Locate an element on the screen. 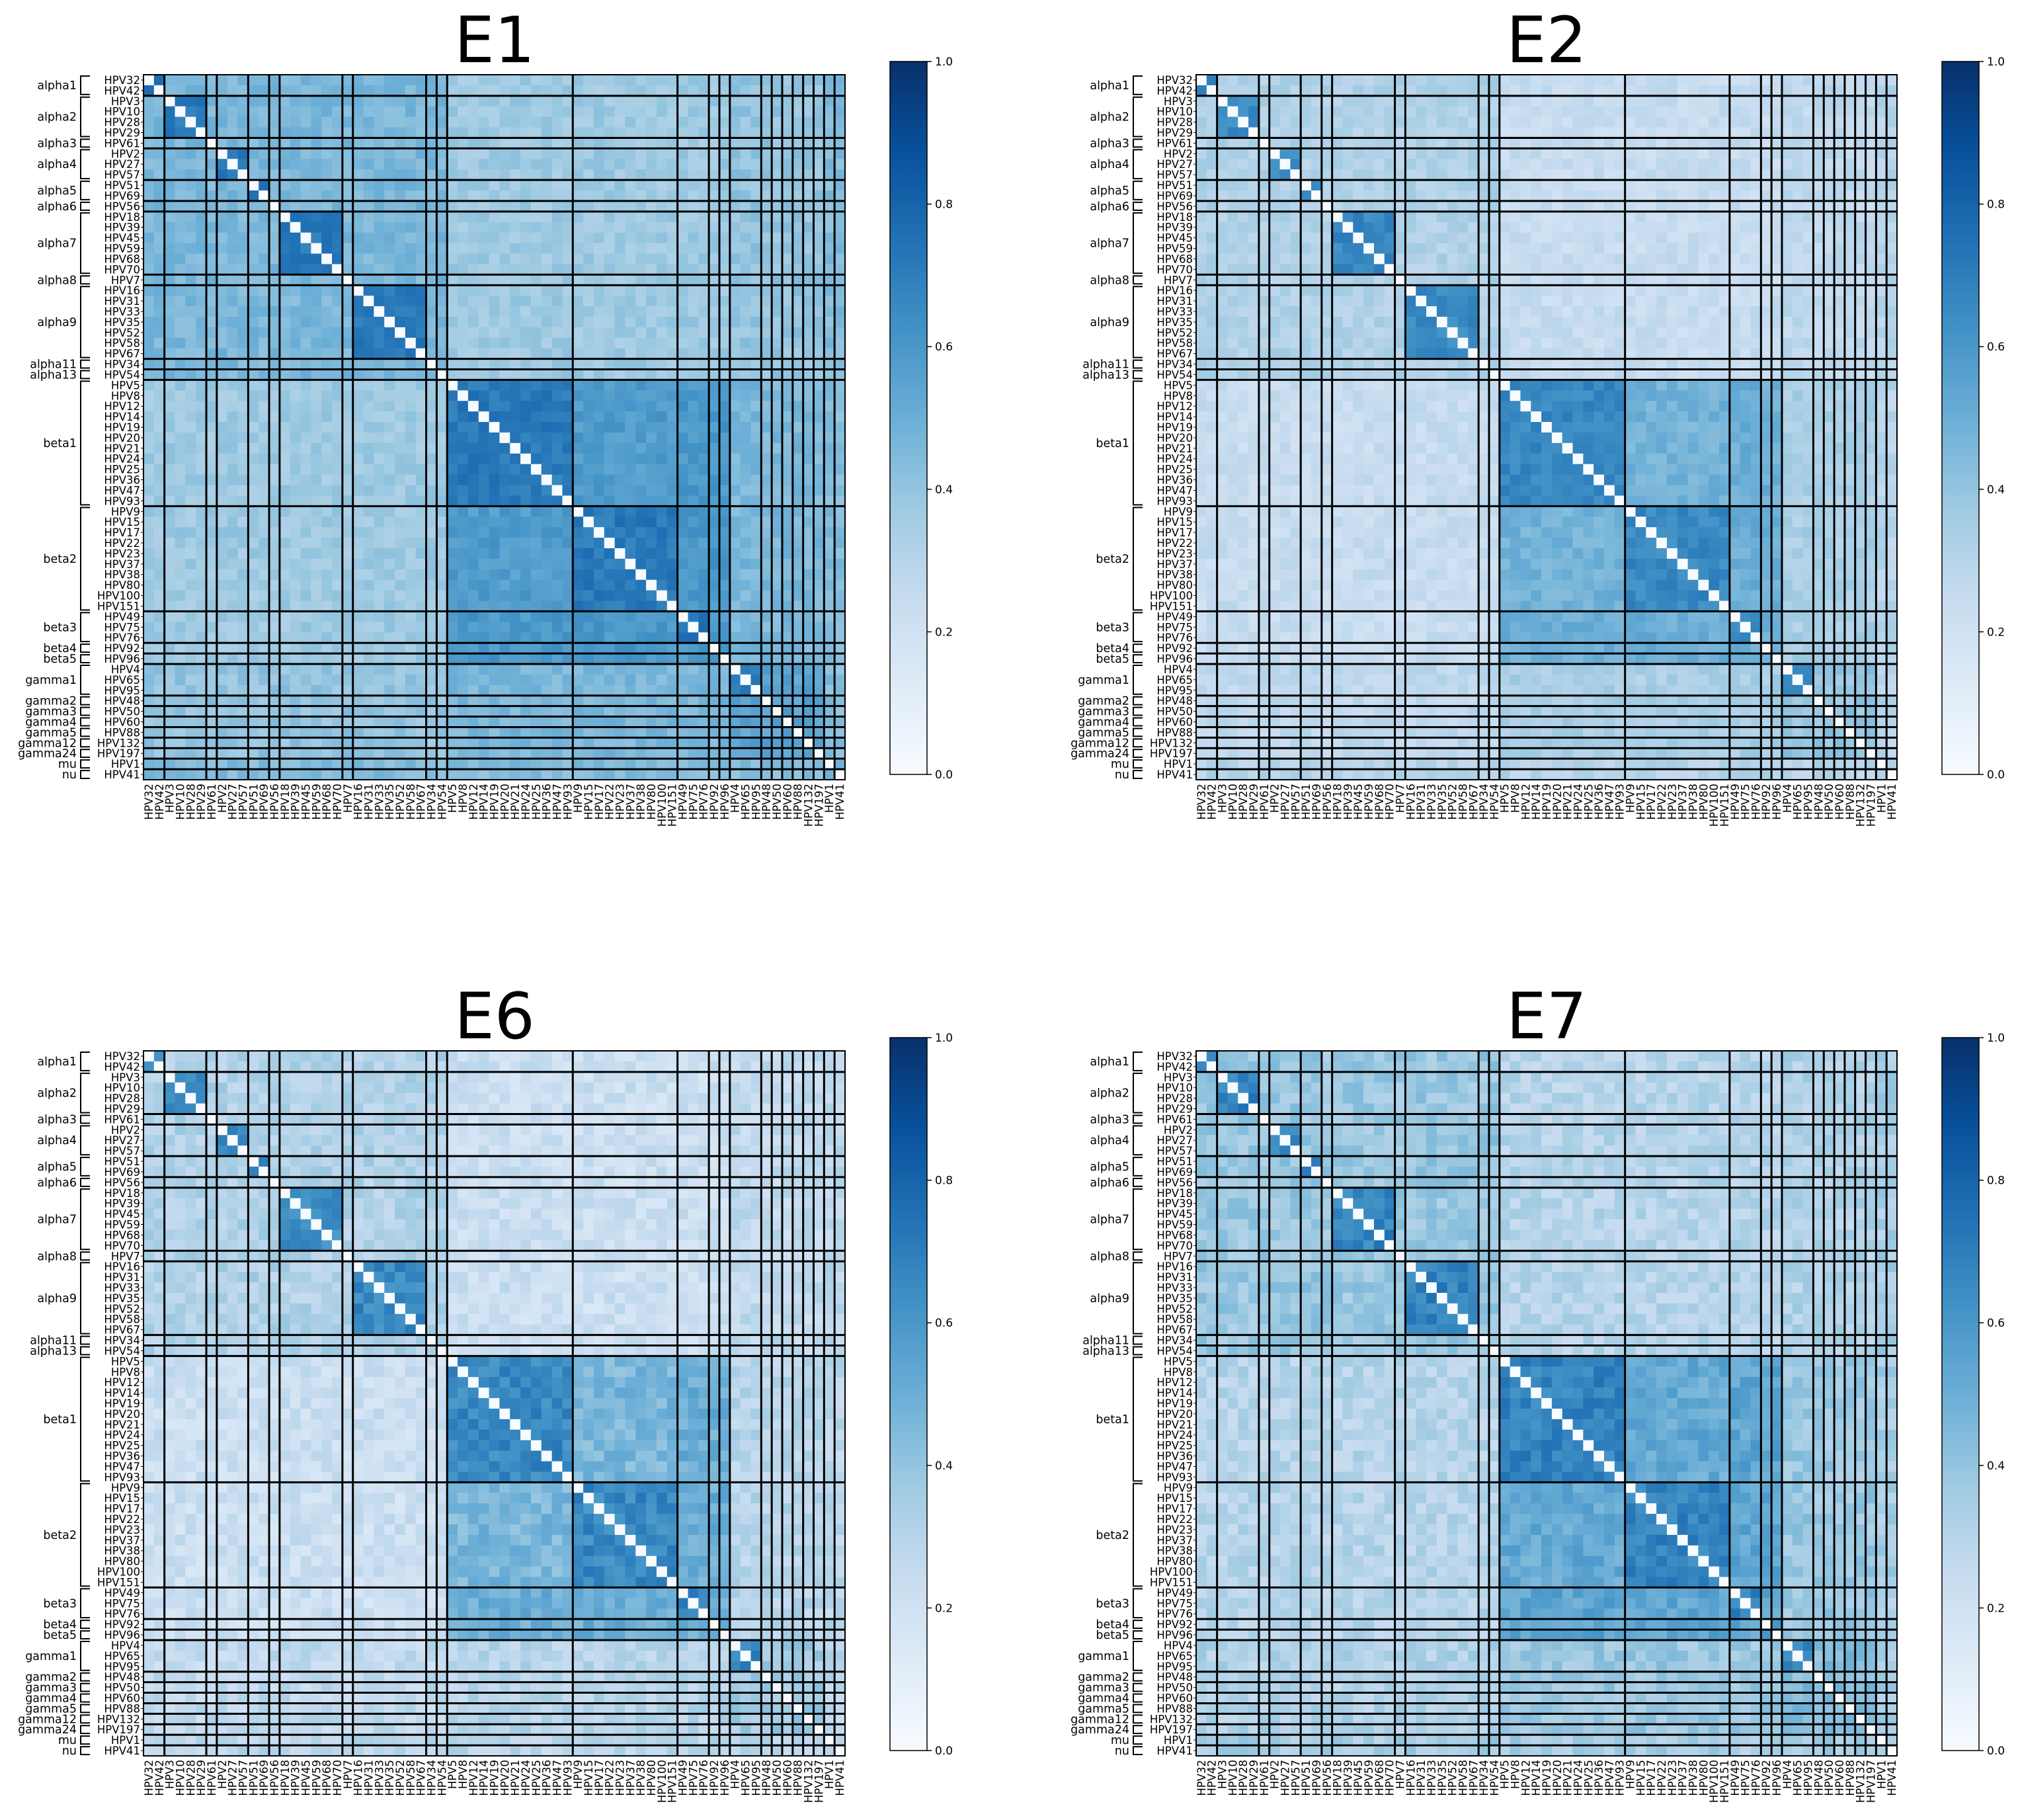 The width and height of the screenshot is (2018, 1820). group-label: alpha11 is located at coordinates (53, 365).